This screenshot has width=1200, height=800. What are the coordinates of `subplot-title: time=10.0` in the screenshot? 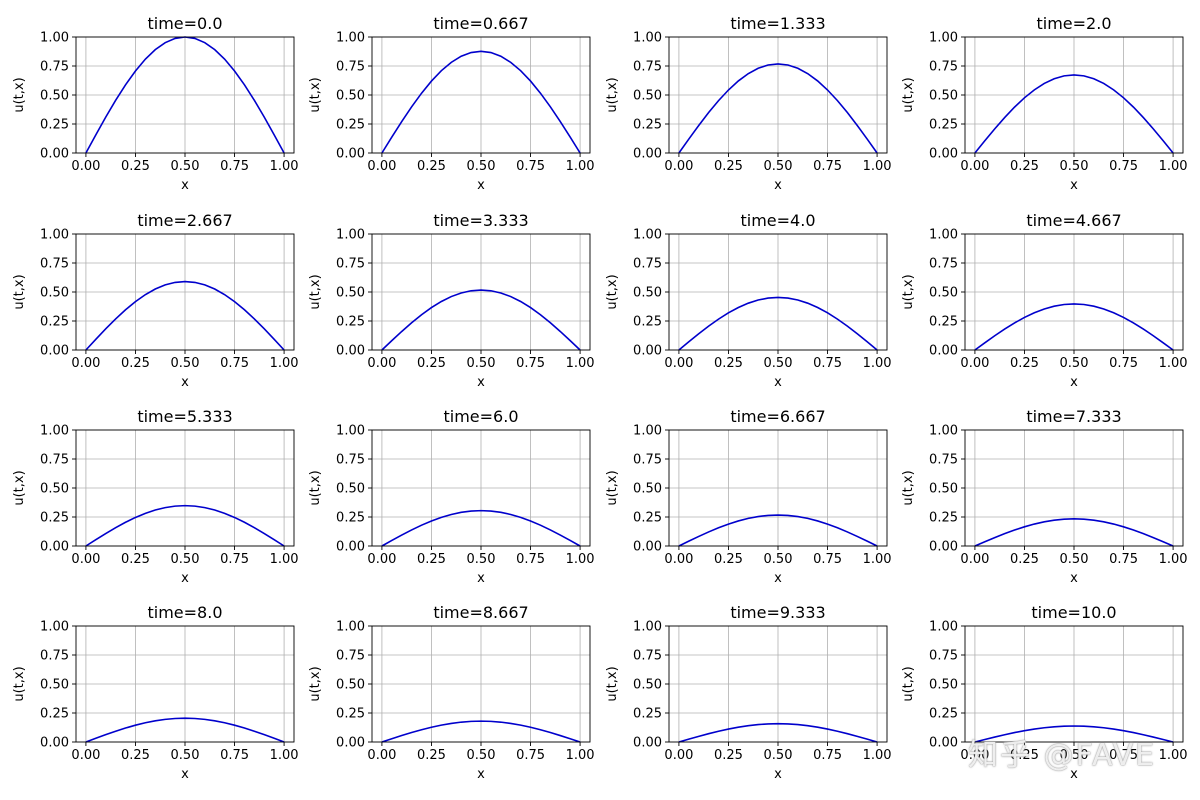 It's located at (1073, 612).